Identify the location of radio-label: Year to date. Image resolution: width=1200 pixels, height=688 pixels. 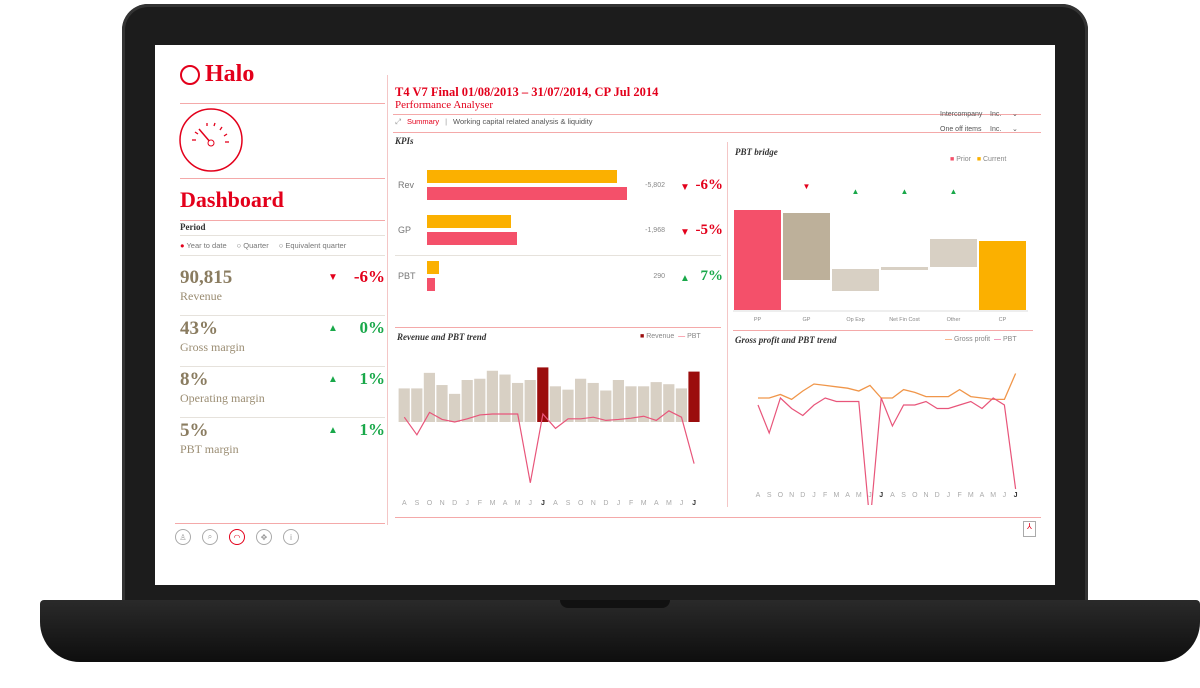
(206, 245).